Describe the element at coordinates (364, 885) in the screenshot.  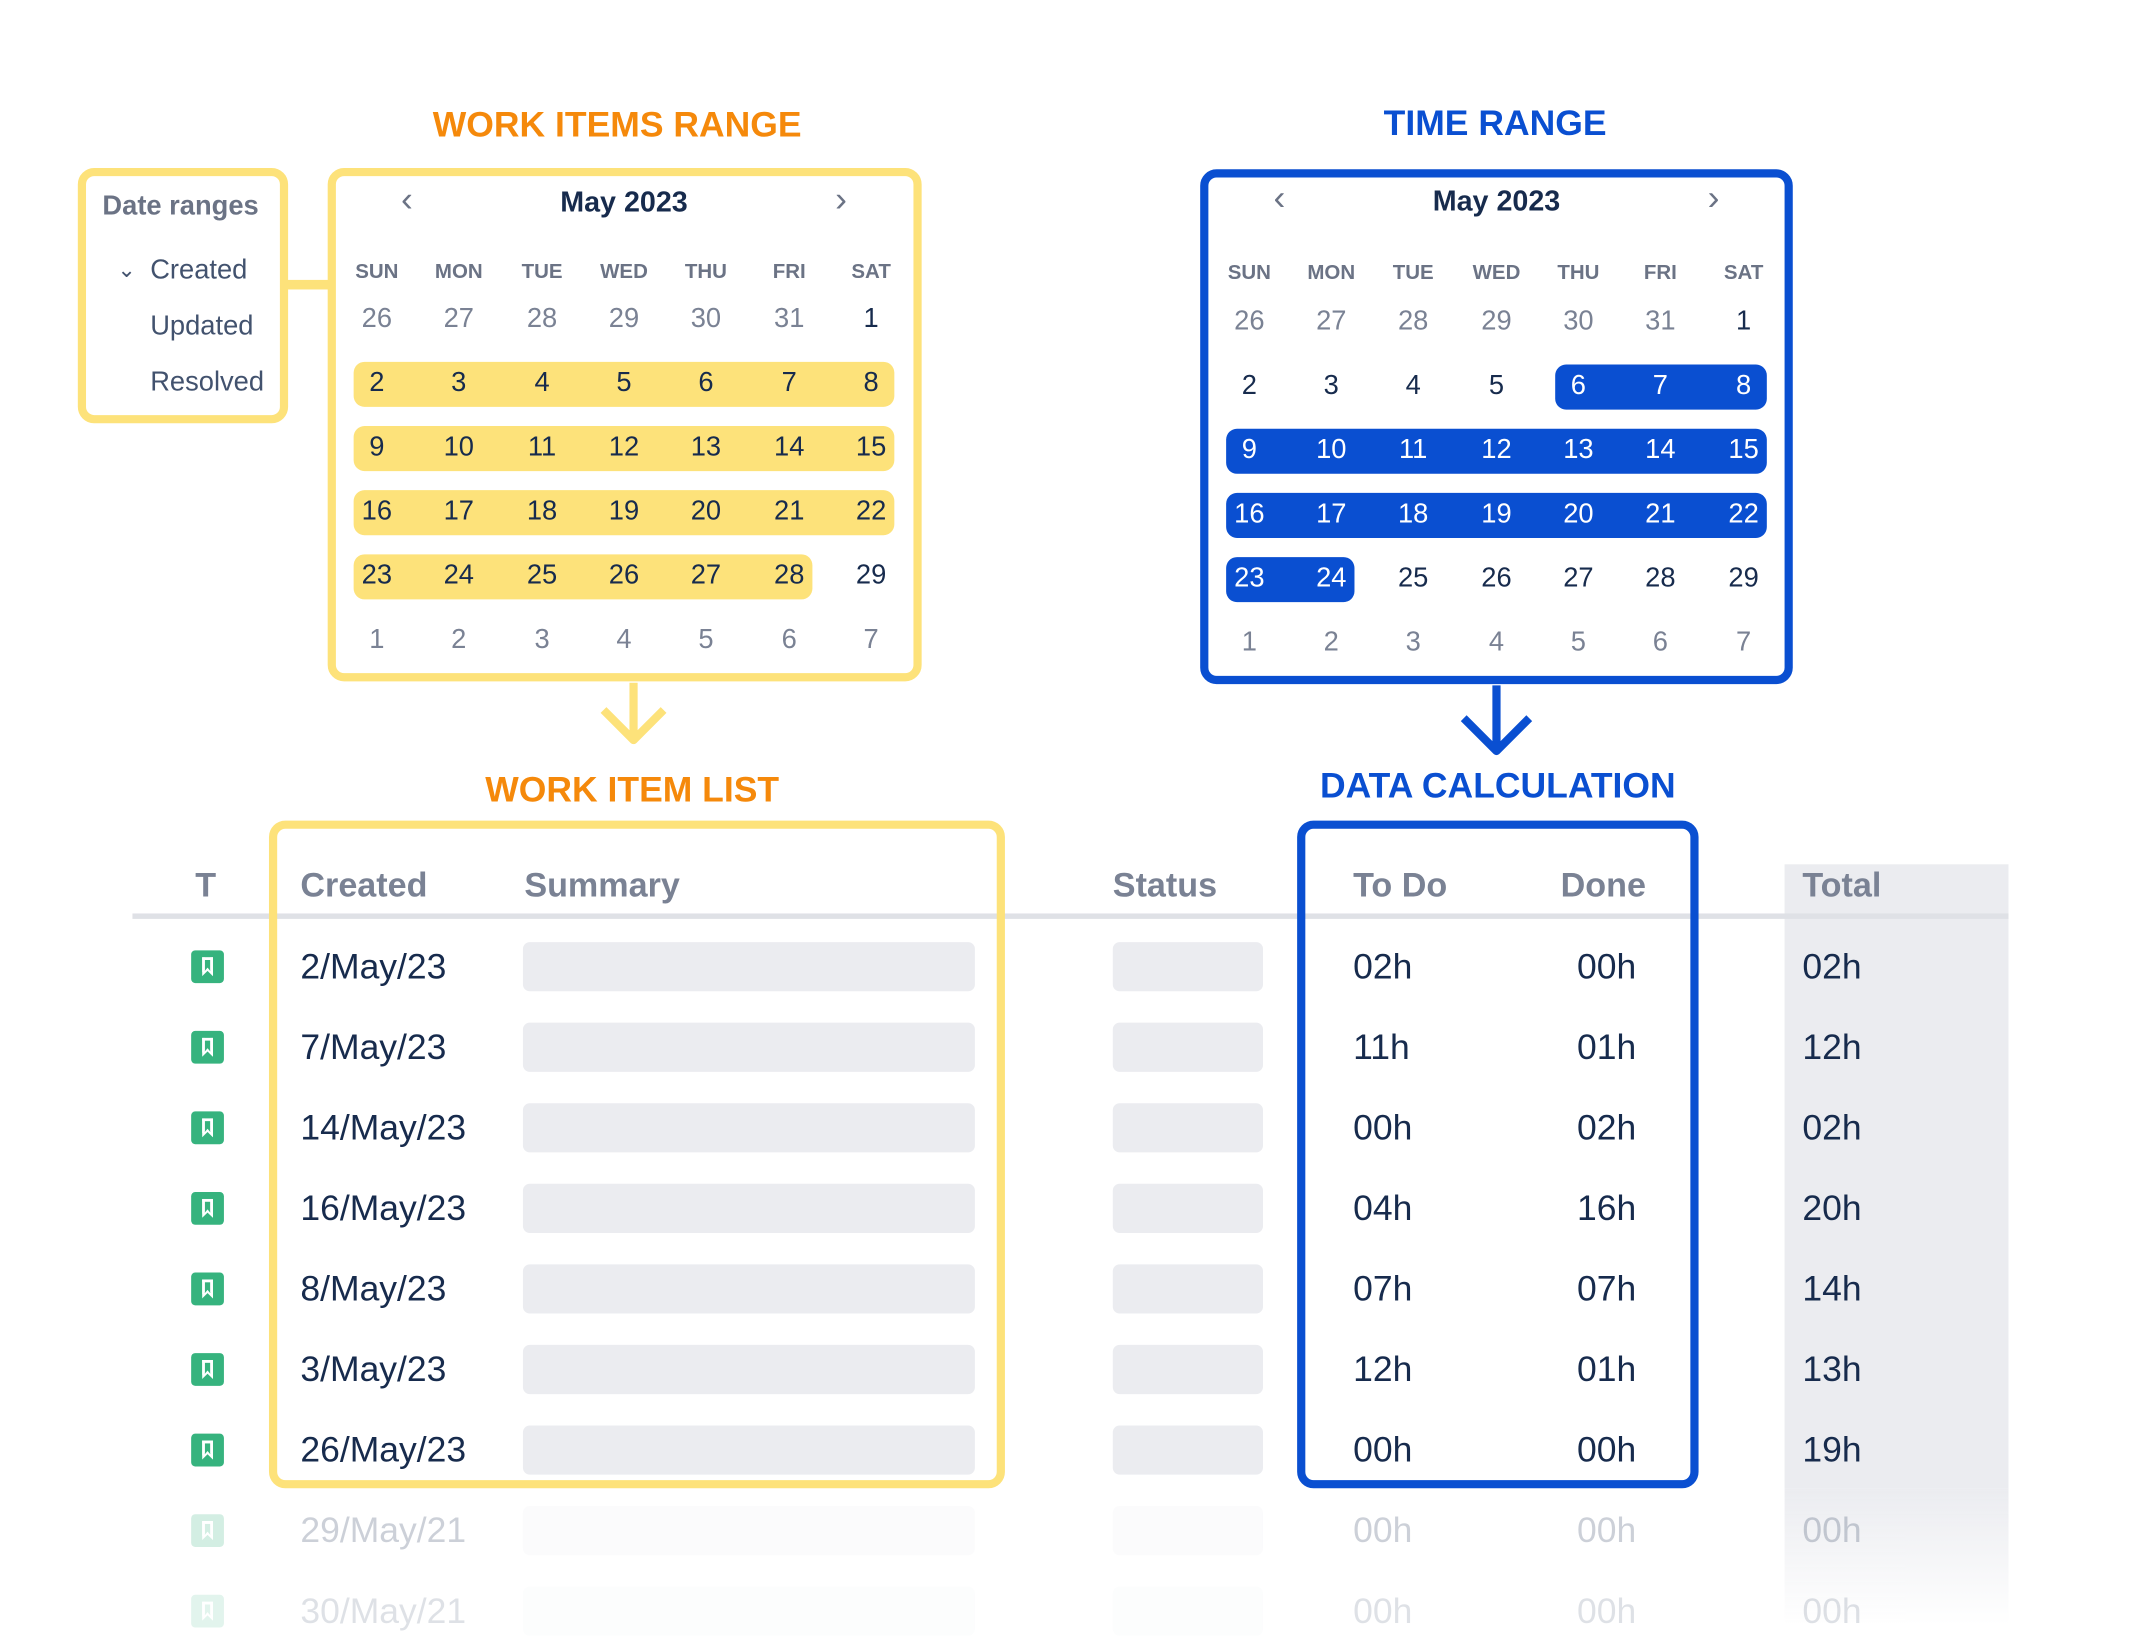
I see `col-header-created: Created` at that location.